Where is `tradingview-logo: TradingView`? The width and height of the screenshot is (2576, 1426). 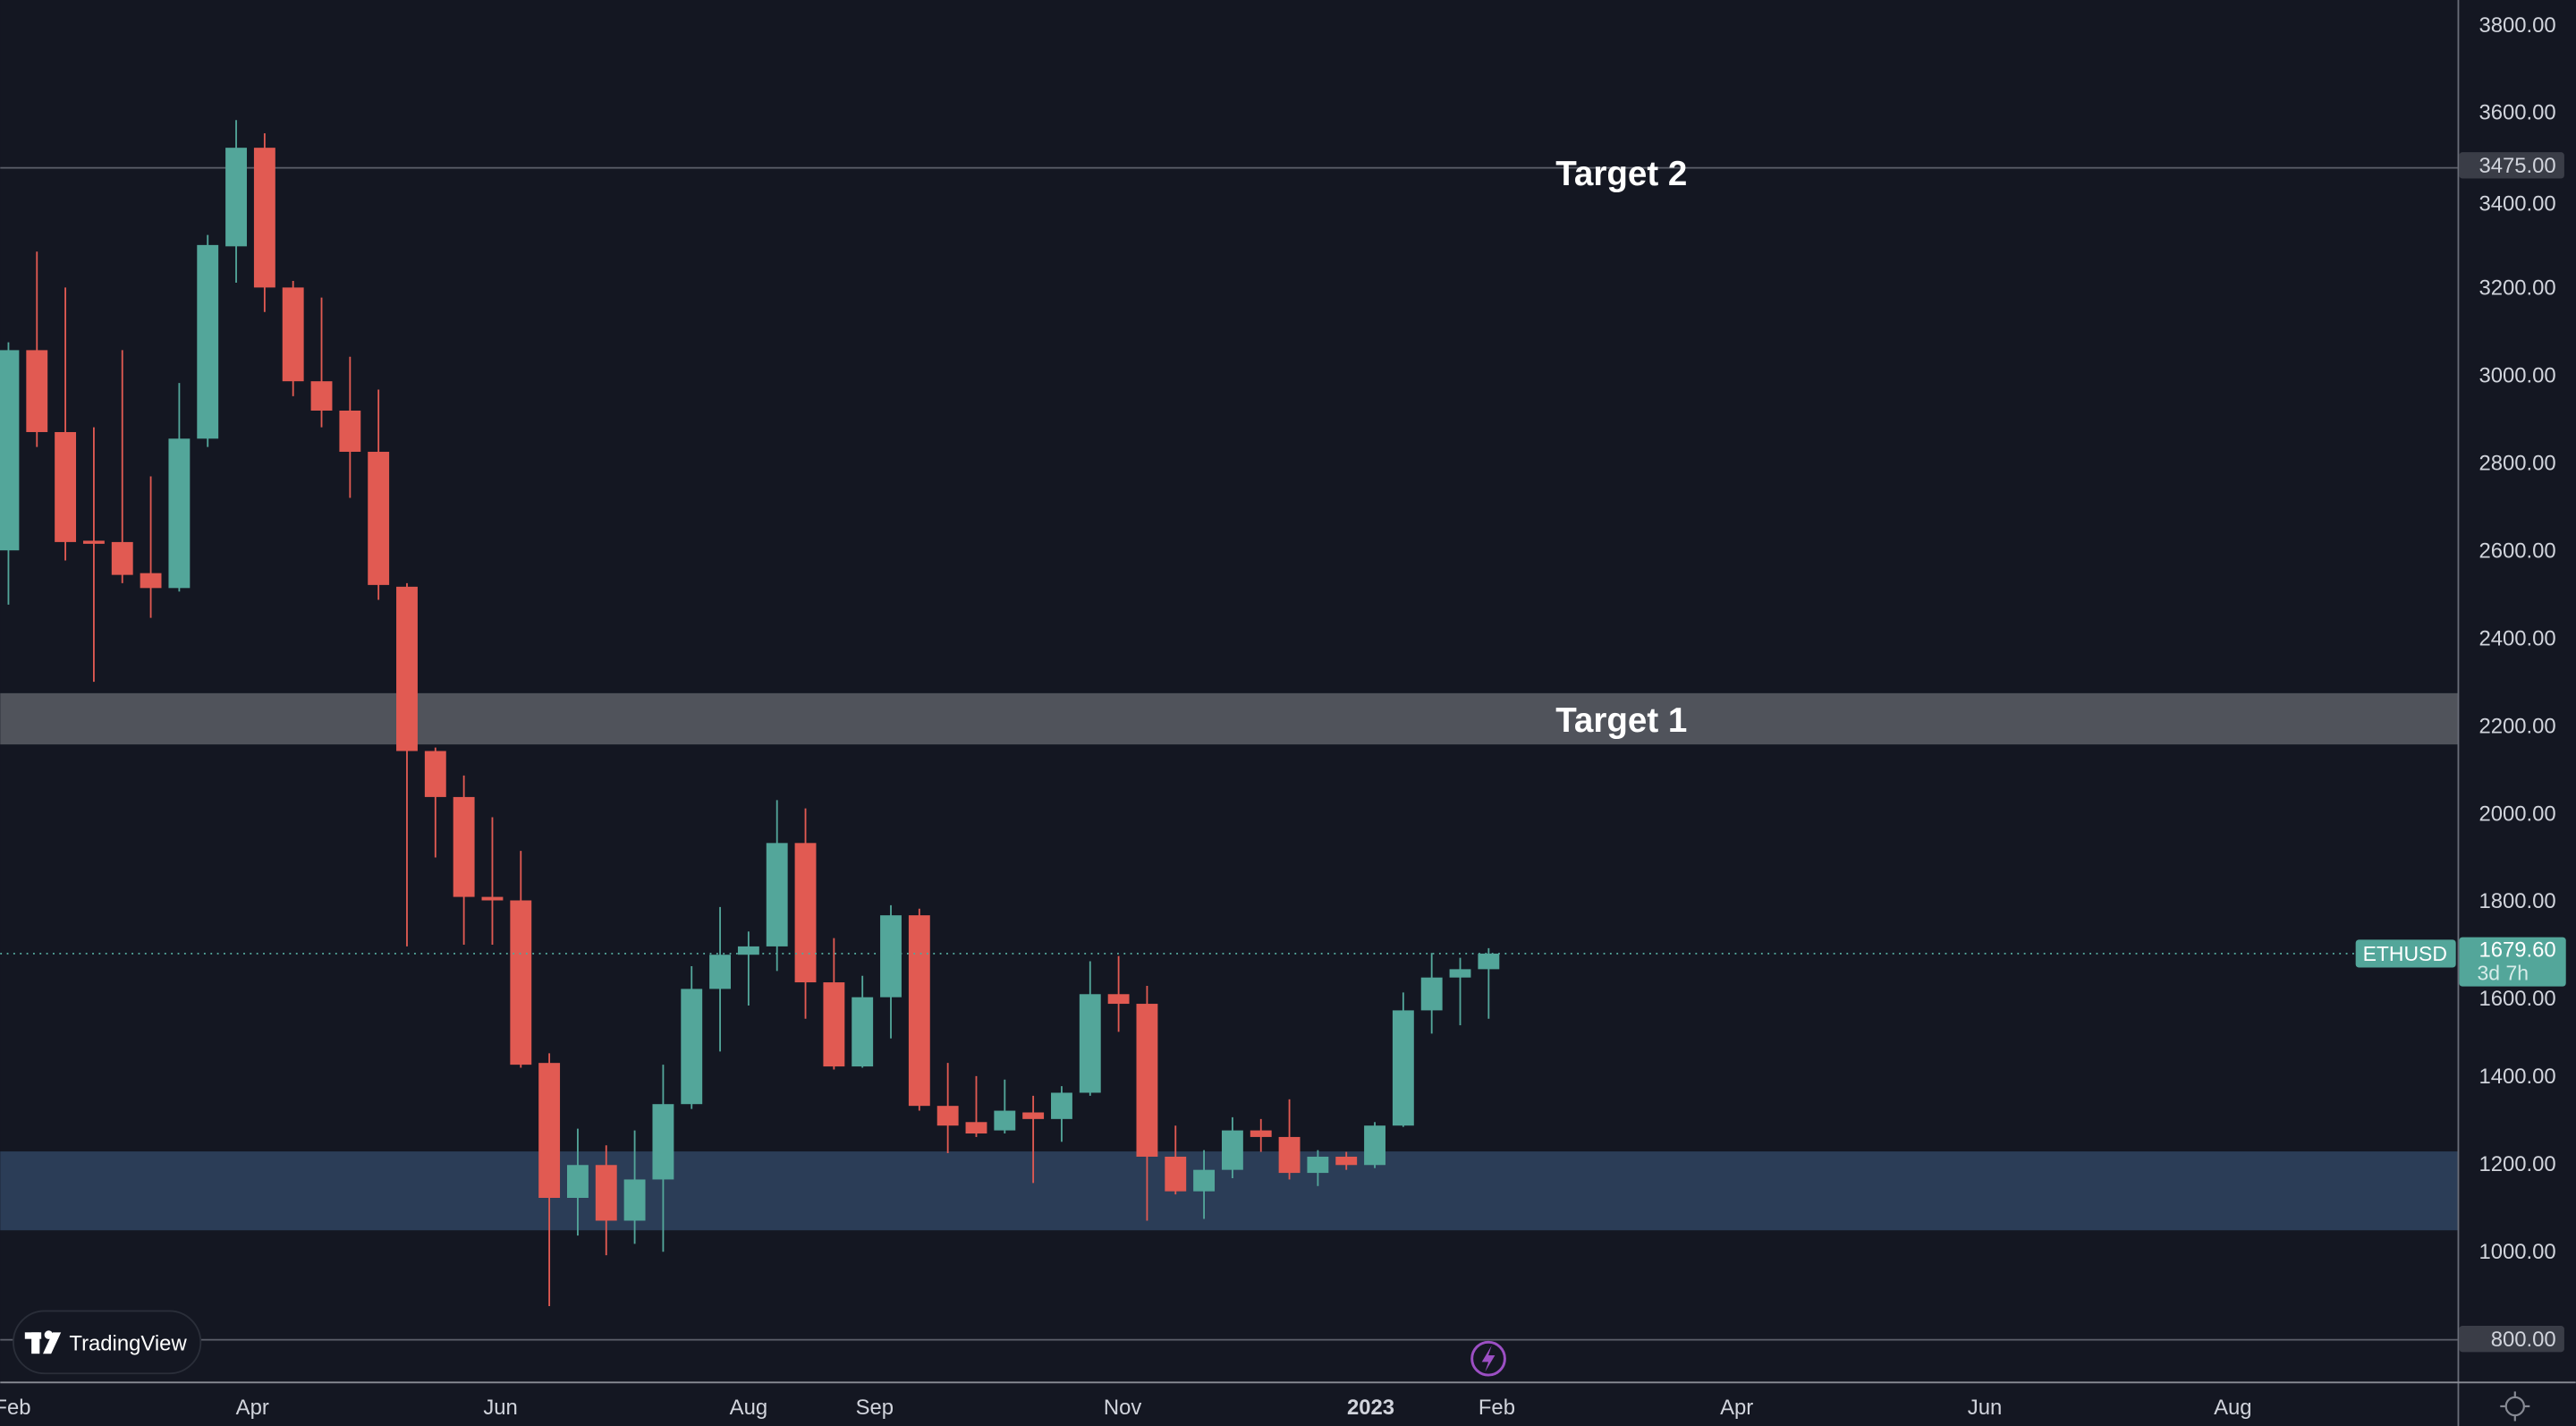
tradingview-logo: TradingView is located at coordinates (107, 1343).